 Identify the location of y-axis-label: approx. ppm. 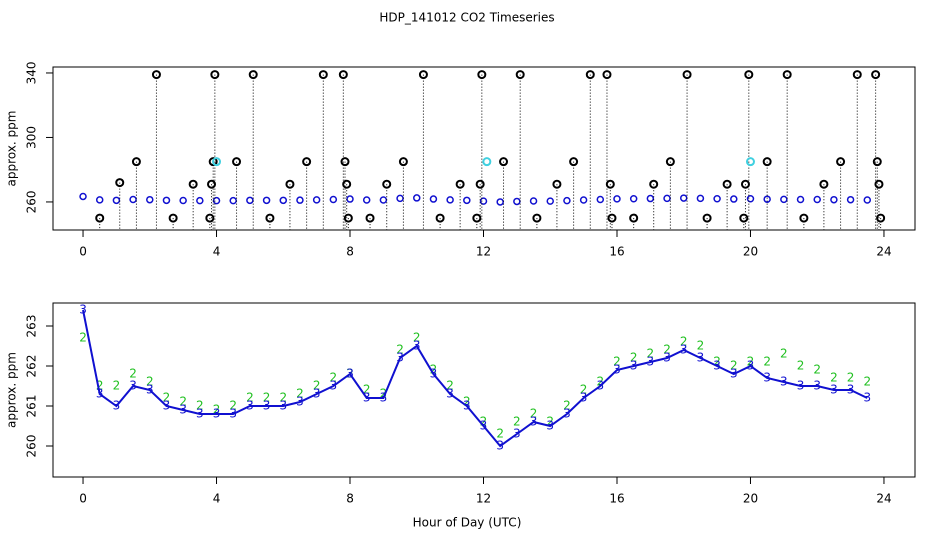
(12, 390).